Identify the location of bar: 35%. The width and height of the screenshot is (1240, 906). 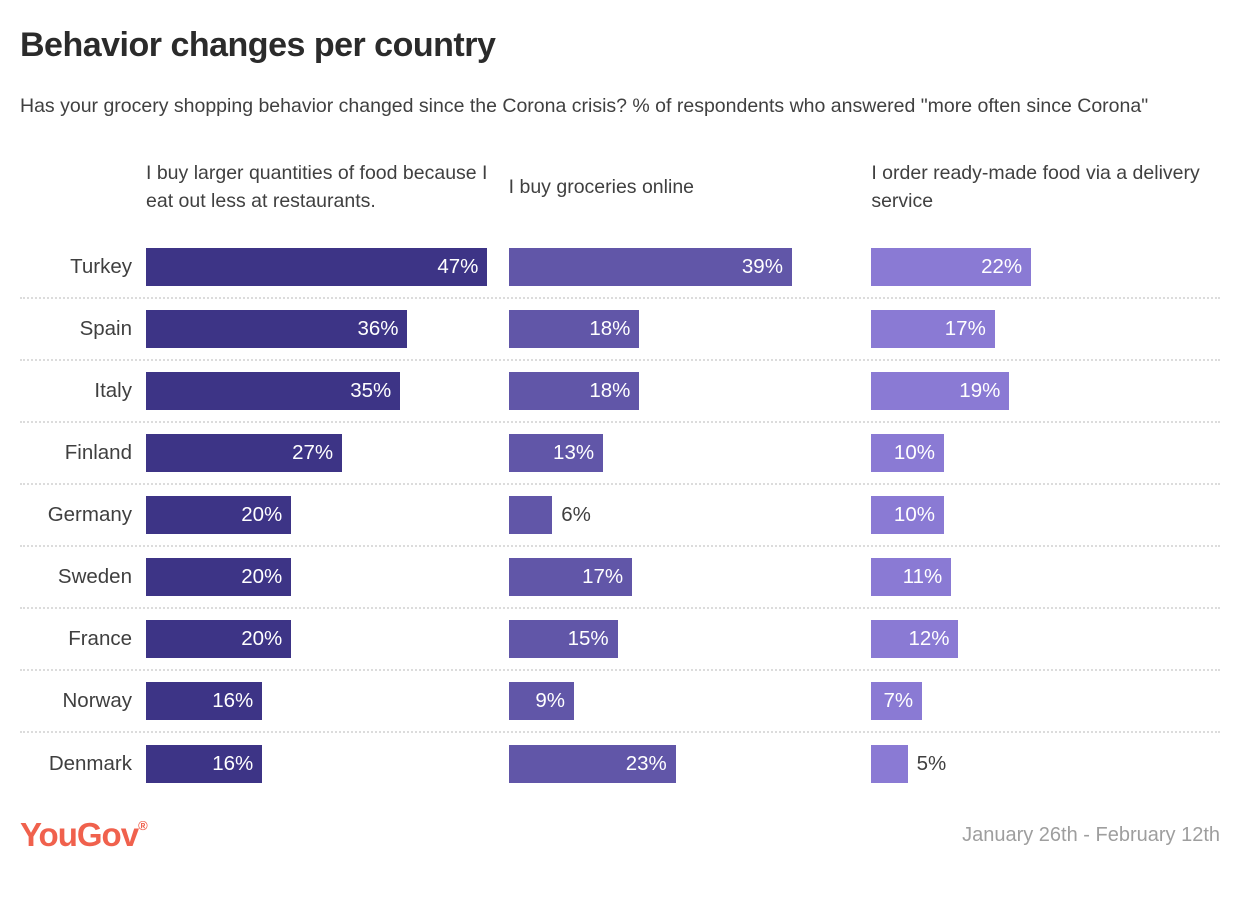
(273, 391).